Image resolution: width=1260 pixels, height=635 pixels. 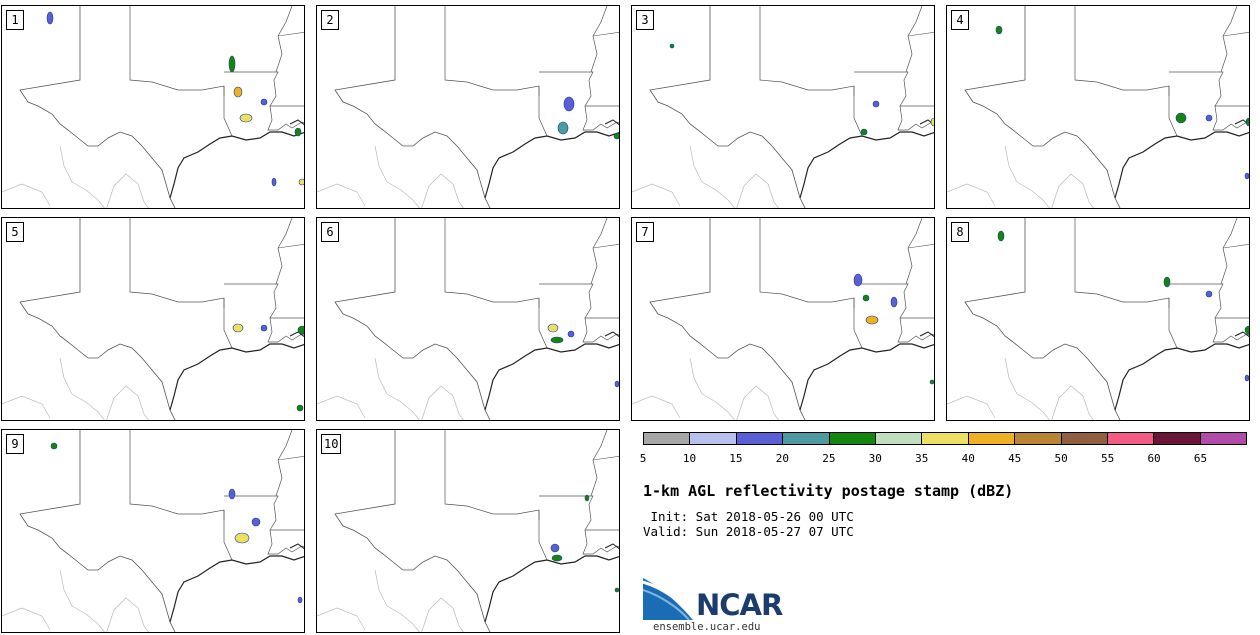 What do you see at coordinates (645, 232) in the screenshot?
I see `member-number-label: 7` at bounding box center [645, 232].